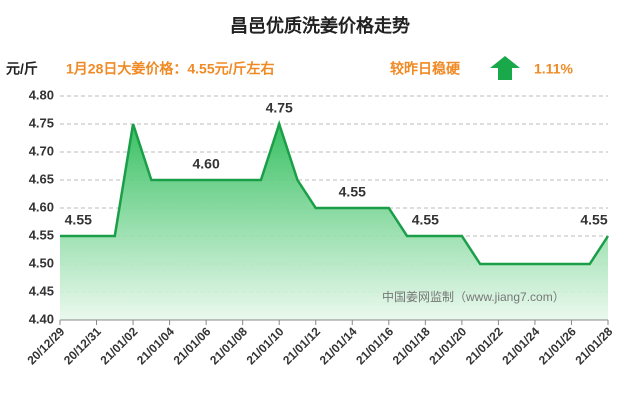 The width and height of the screenshot is (640, 410). Describe the element at coordinates (41, 178) in the screenshot. I see `y-tick-label: 4.65` at that location.